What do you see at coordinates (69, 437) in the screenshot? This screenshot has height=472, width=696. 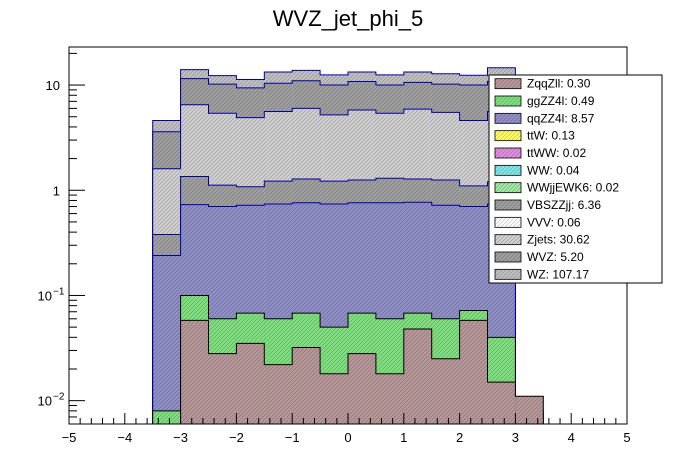 I see `x-tick-label: −5` at bounding box center [69, 437].